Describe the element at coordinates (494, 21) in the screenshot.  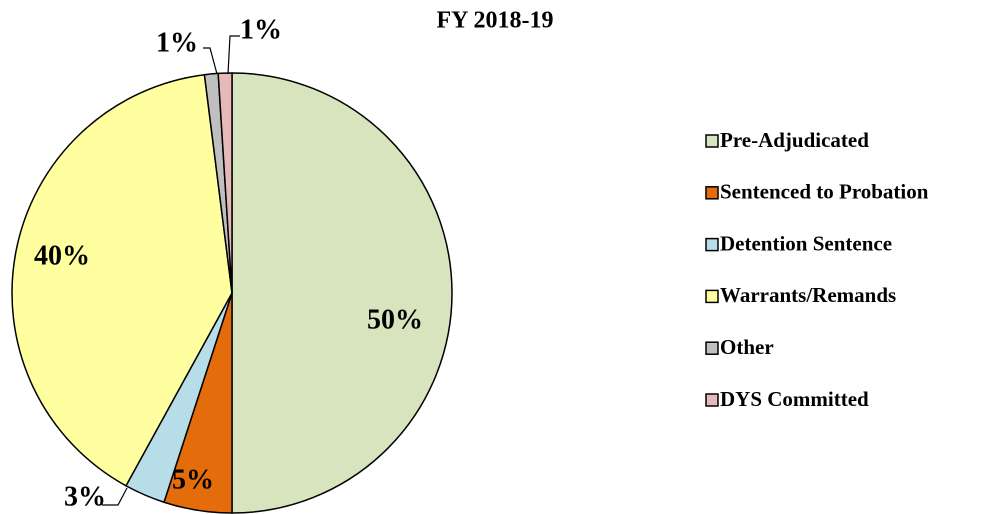
I see `chart-title: FY 2018-19` at that location.